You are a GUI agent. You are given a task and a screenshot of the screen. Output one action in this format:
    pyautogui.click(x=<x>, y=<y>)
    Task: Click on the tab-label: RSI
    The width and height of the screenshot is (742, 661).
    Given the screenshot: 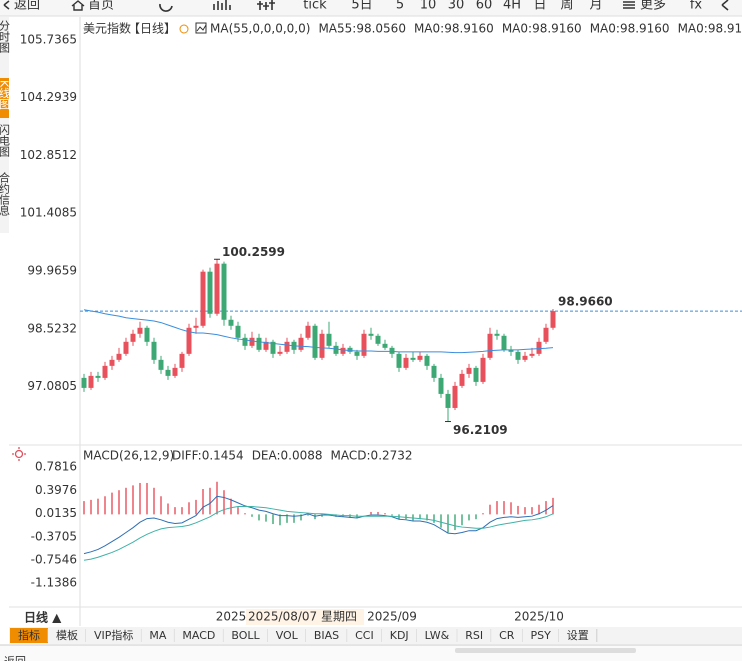 What is the action you would take?
    pyautogui.click(x=474, y=635)
    